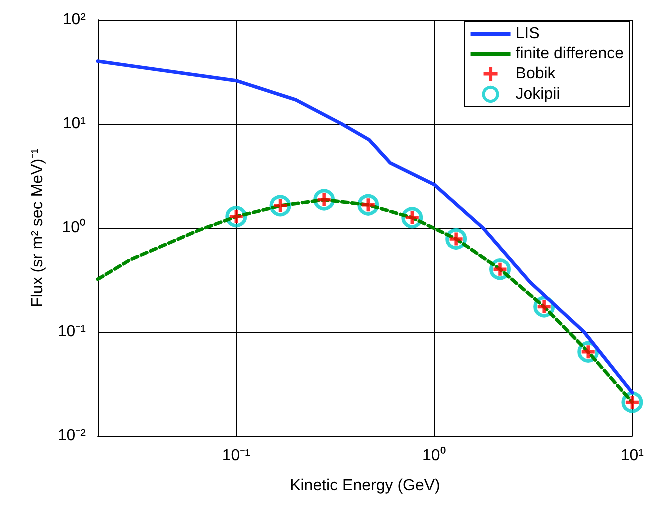  What do you see at coordinates (632, 456) in the screenshot?
I see `x-tick-label: 10¹` at bounding box center [632, 456].